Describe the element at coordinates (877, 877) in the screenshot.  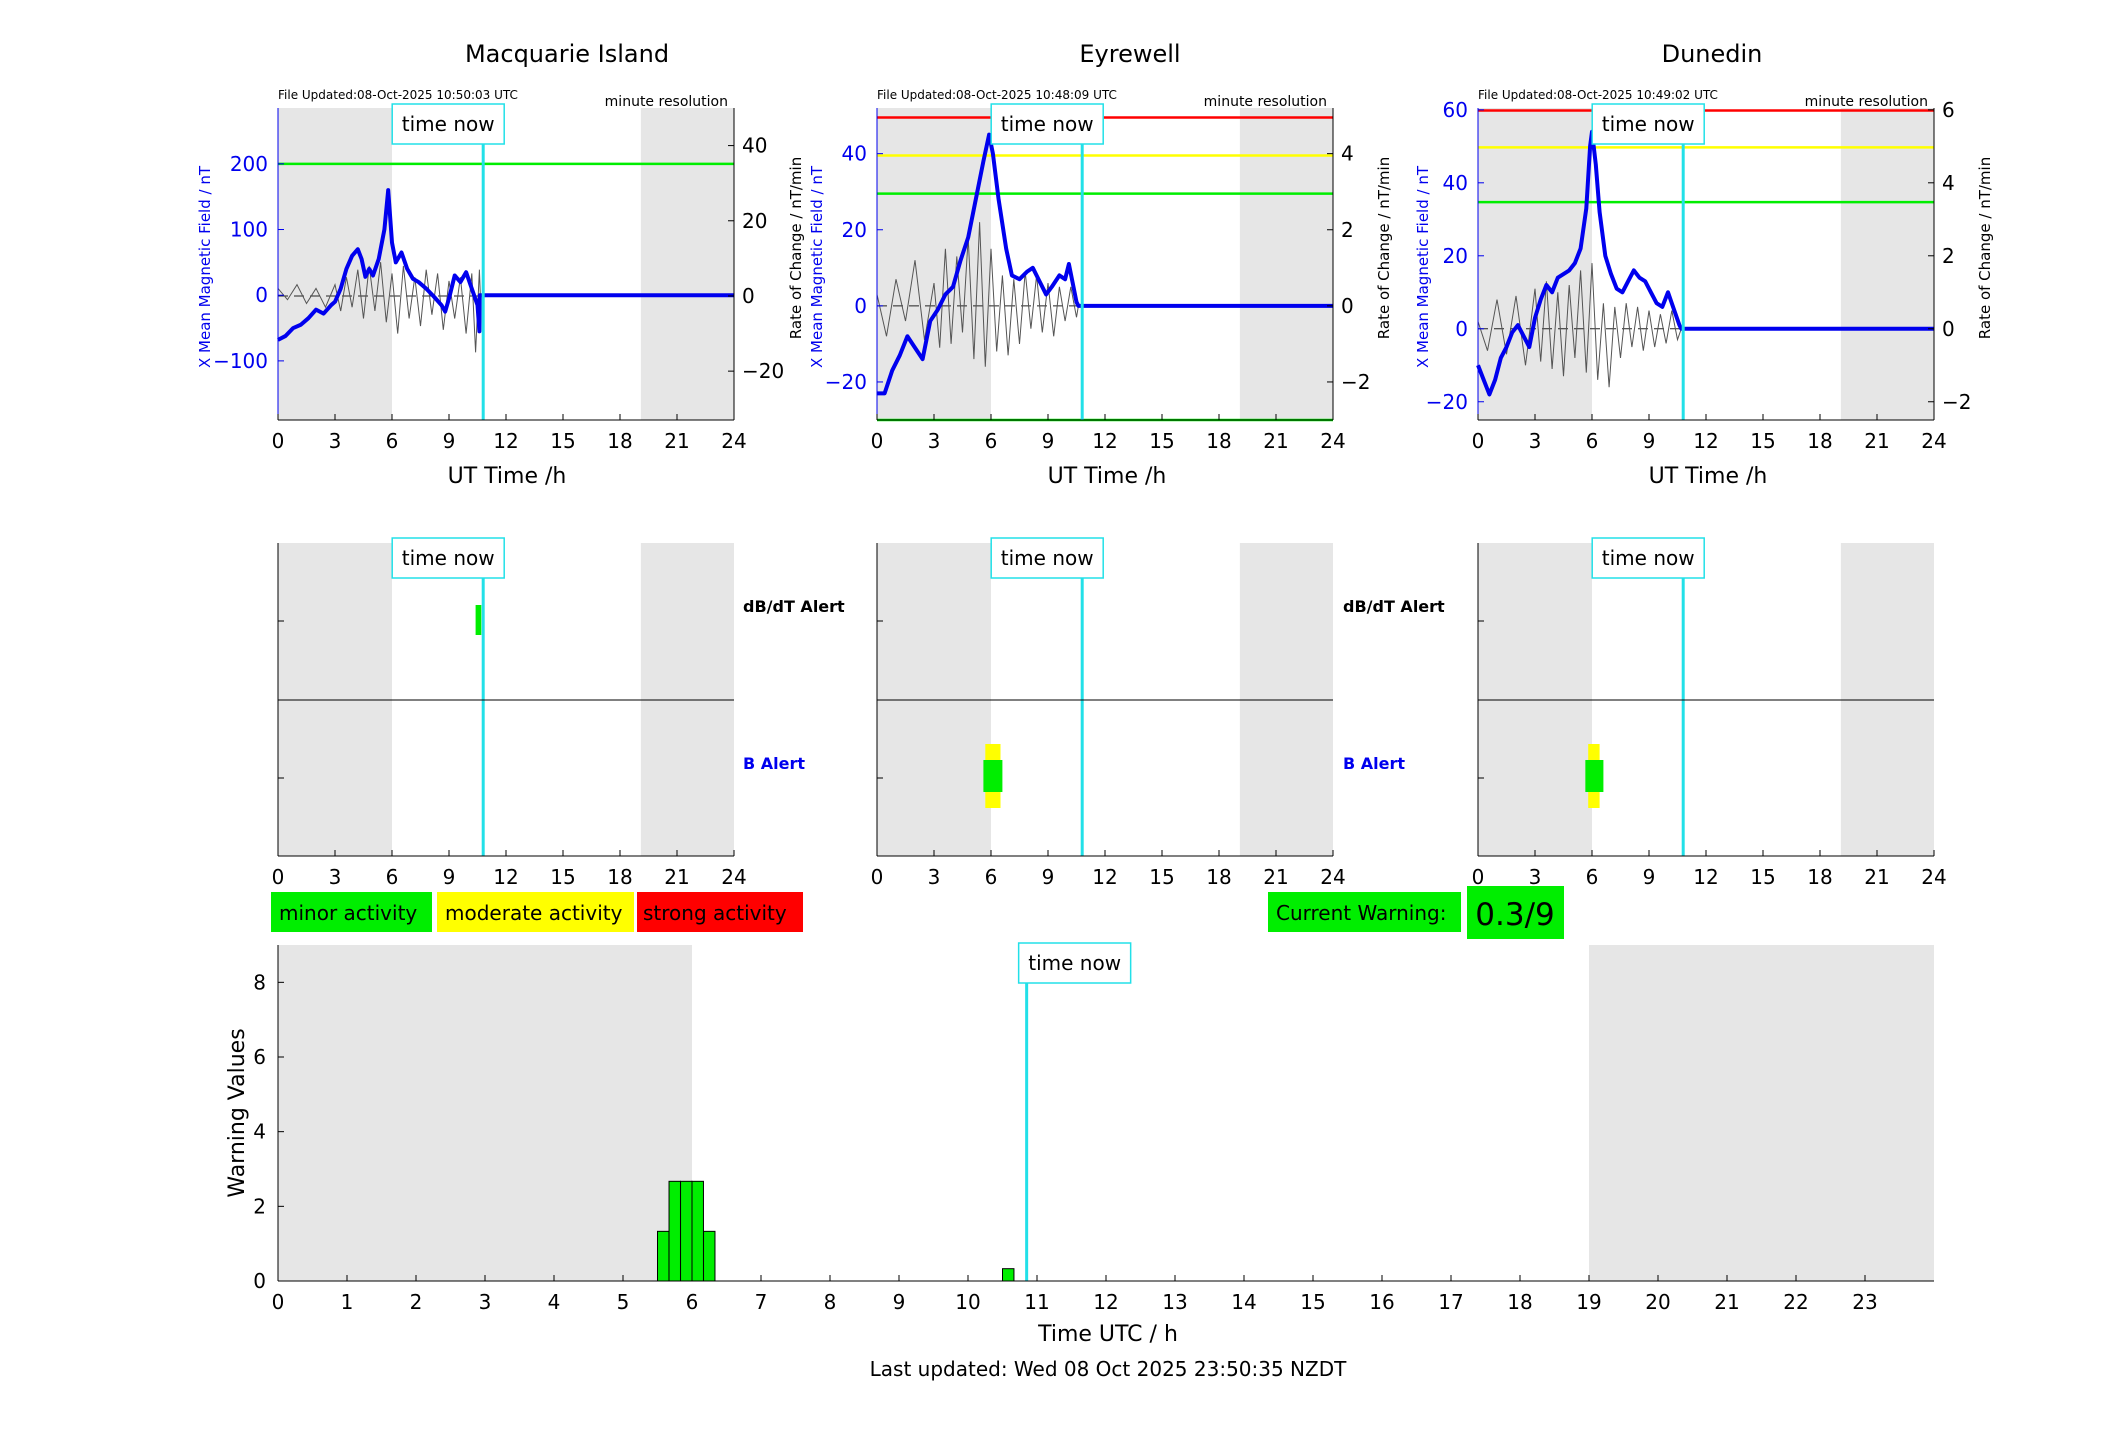
I see `alert-x-tick-label-eyrewell: 0` at that location.